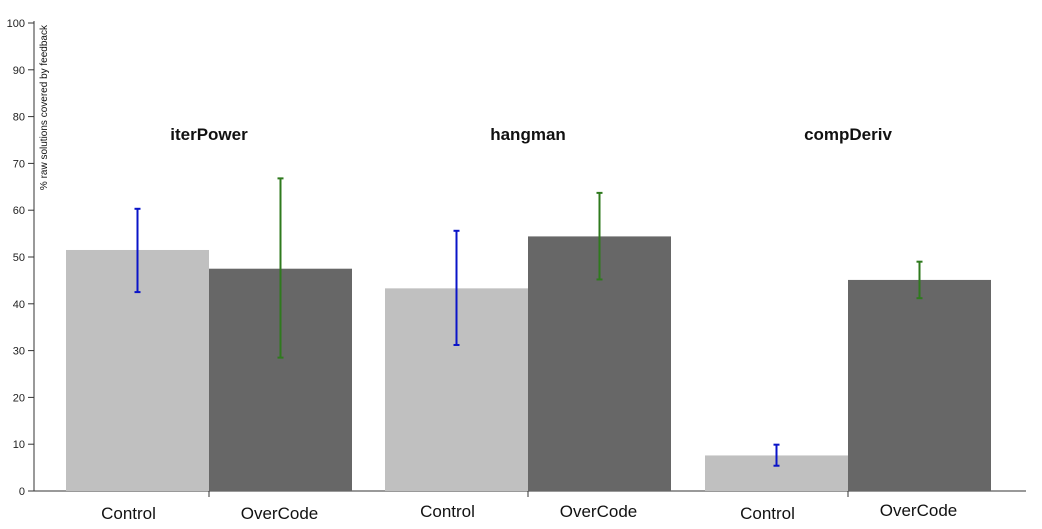 The height and width of the screenshot is (529, 1042). Describe the element at coordinates (22, 492) in the screenshot. I see `y-tick-label: 0` at that location.